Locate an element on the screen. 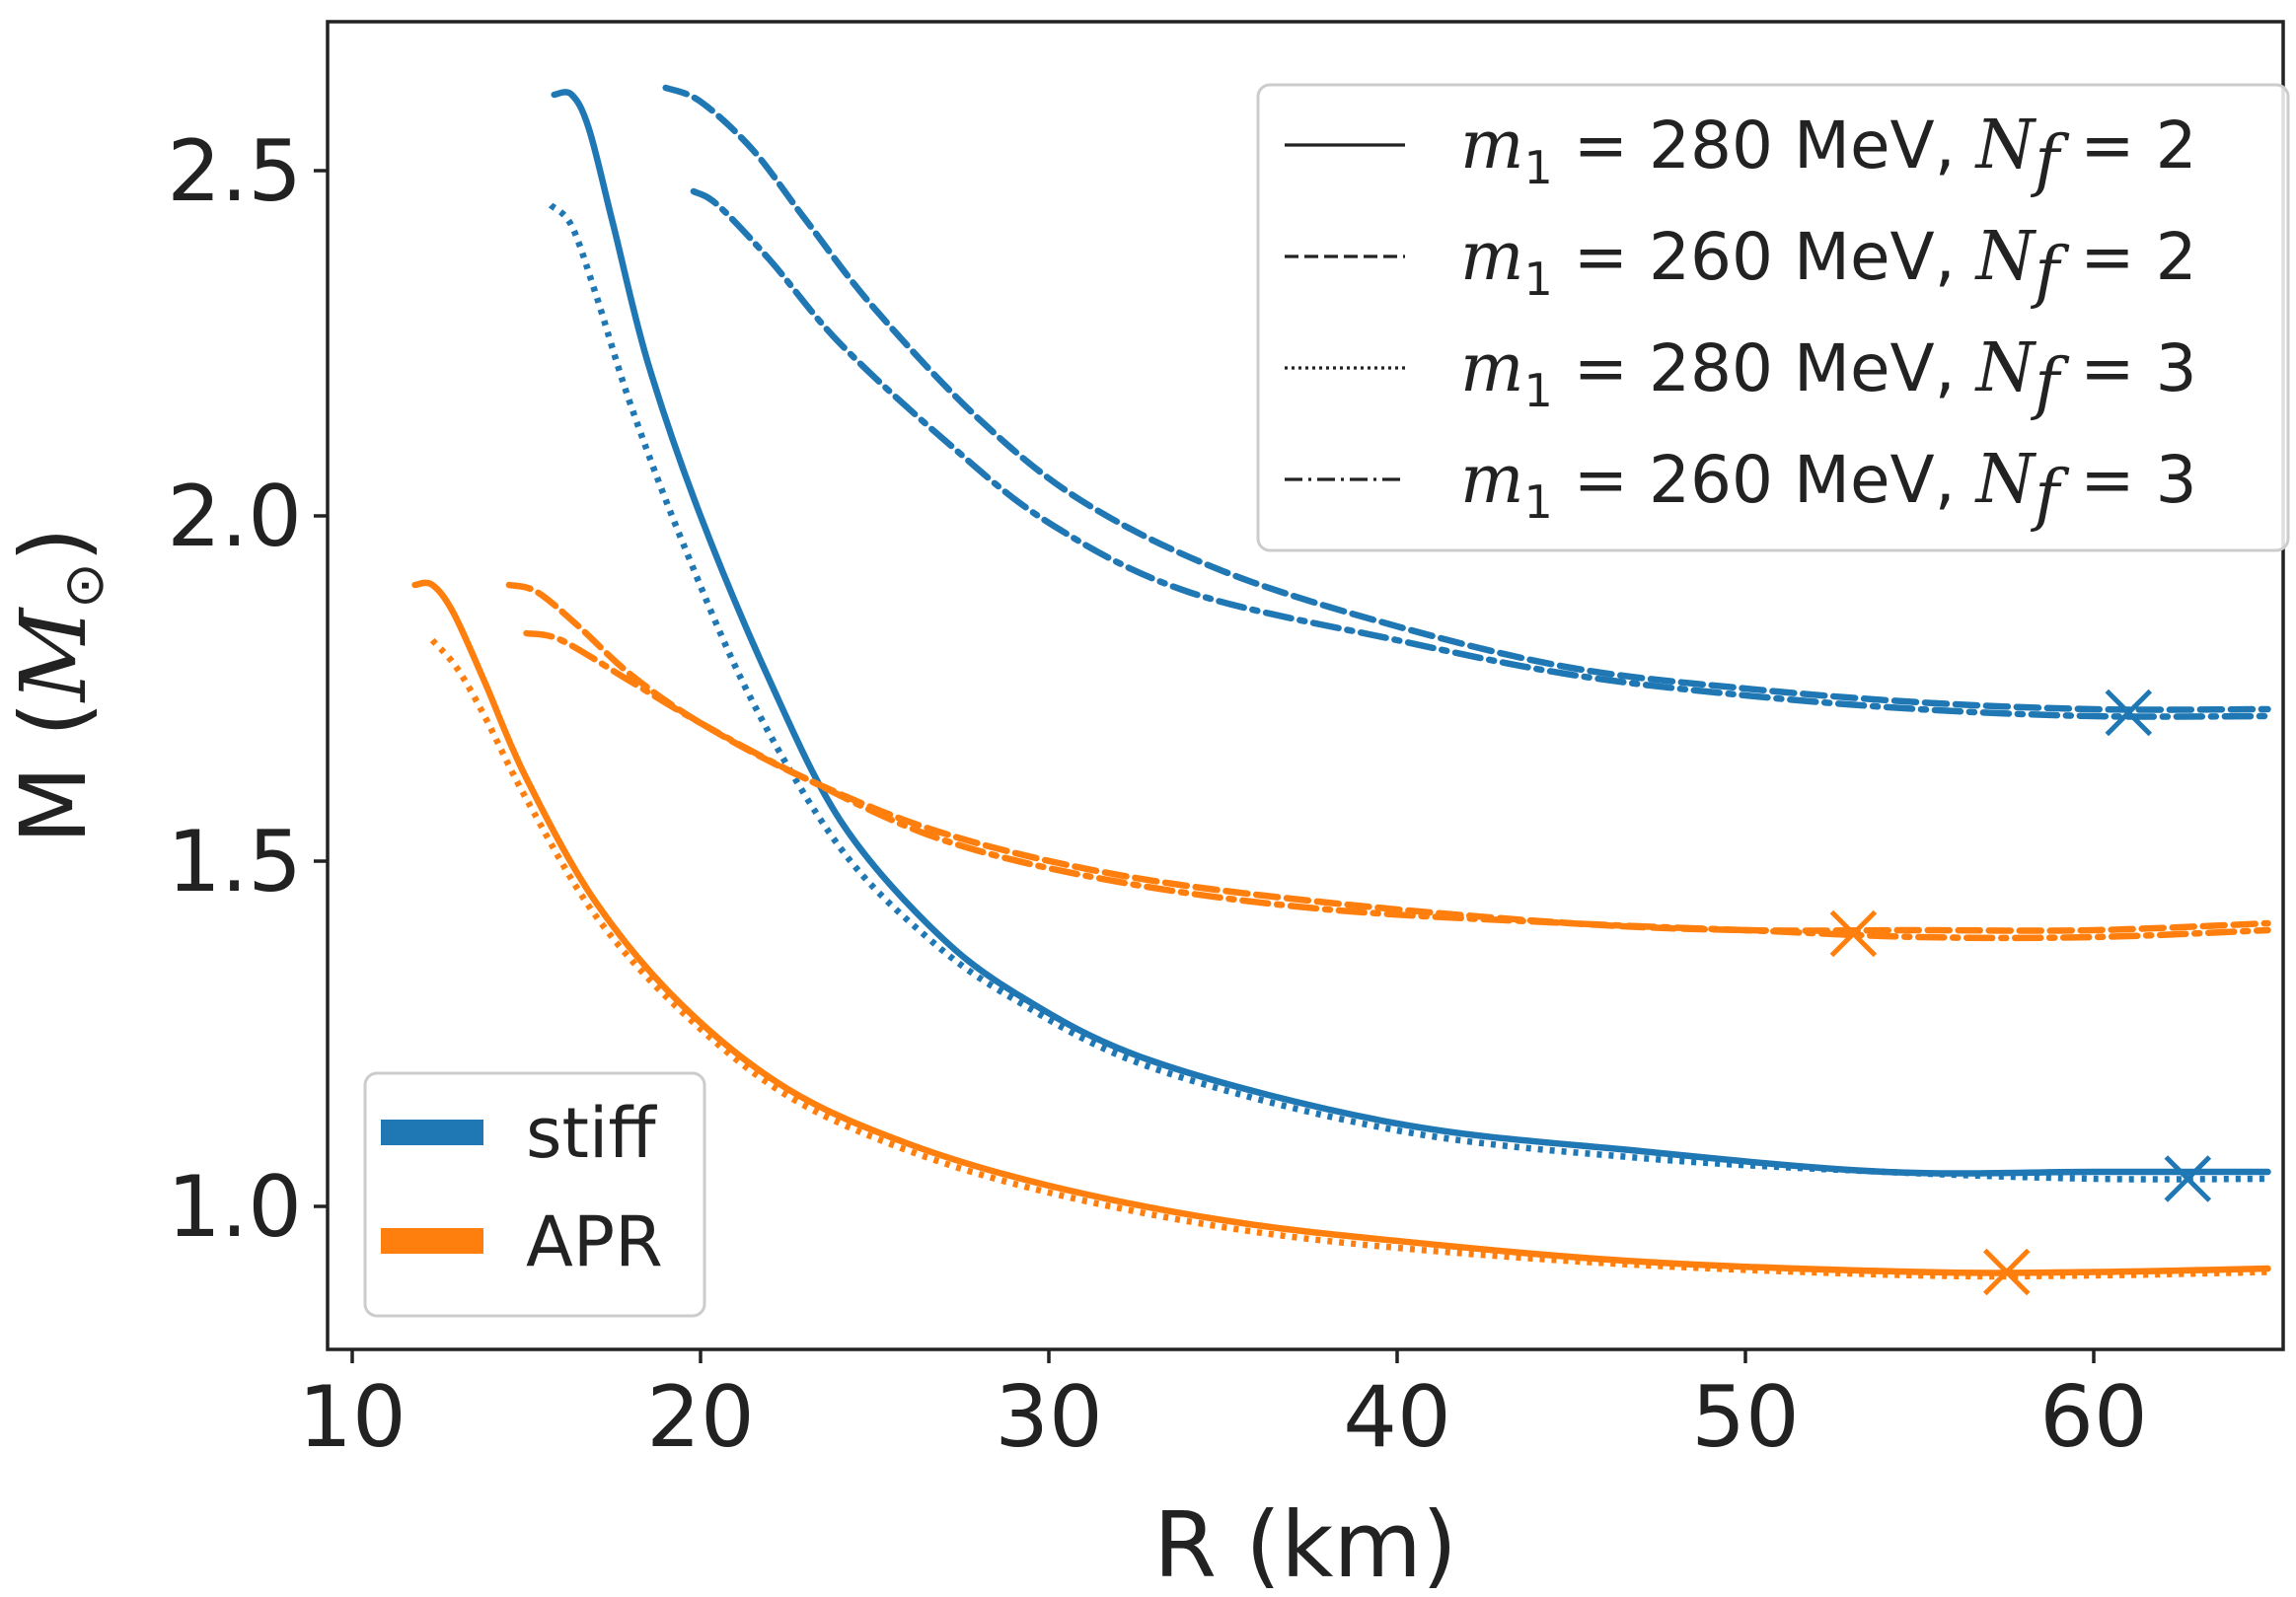  y-axis-label: M (M⊙) is located at coordinates (58, 685).